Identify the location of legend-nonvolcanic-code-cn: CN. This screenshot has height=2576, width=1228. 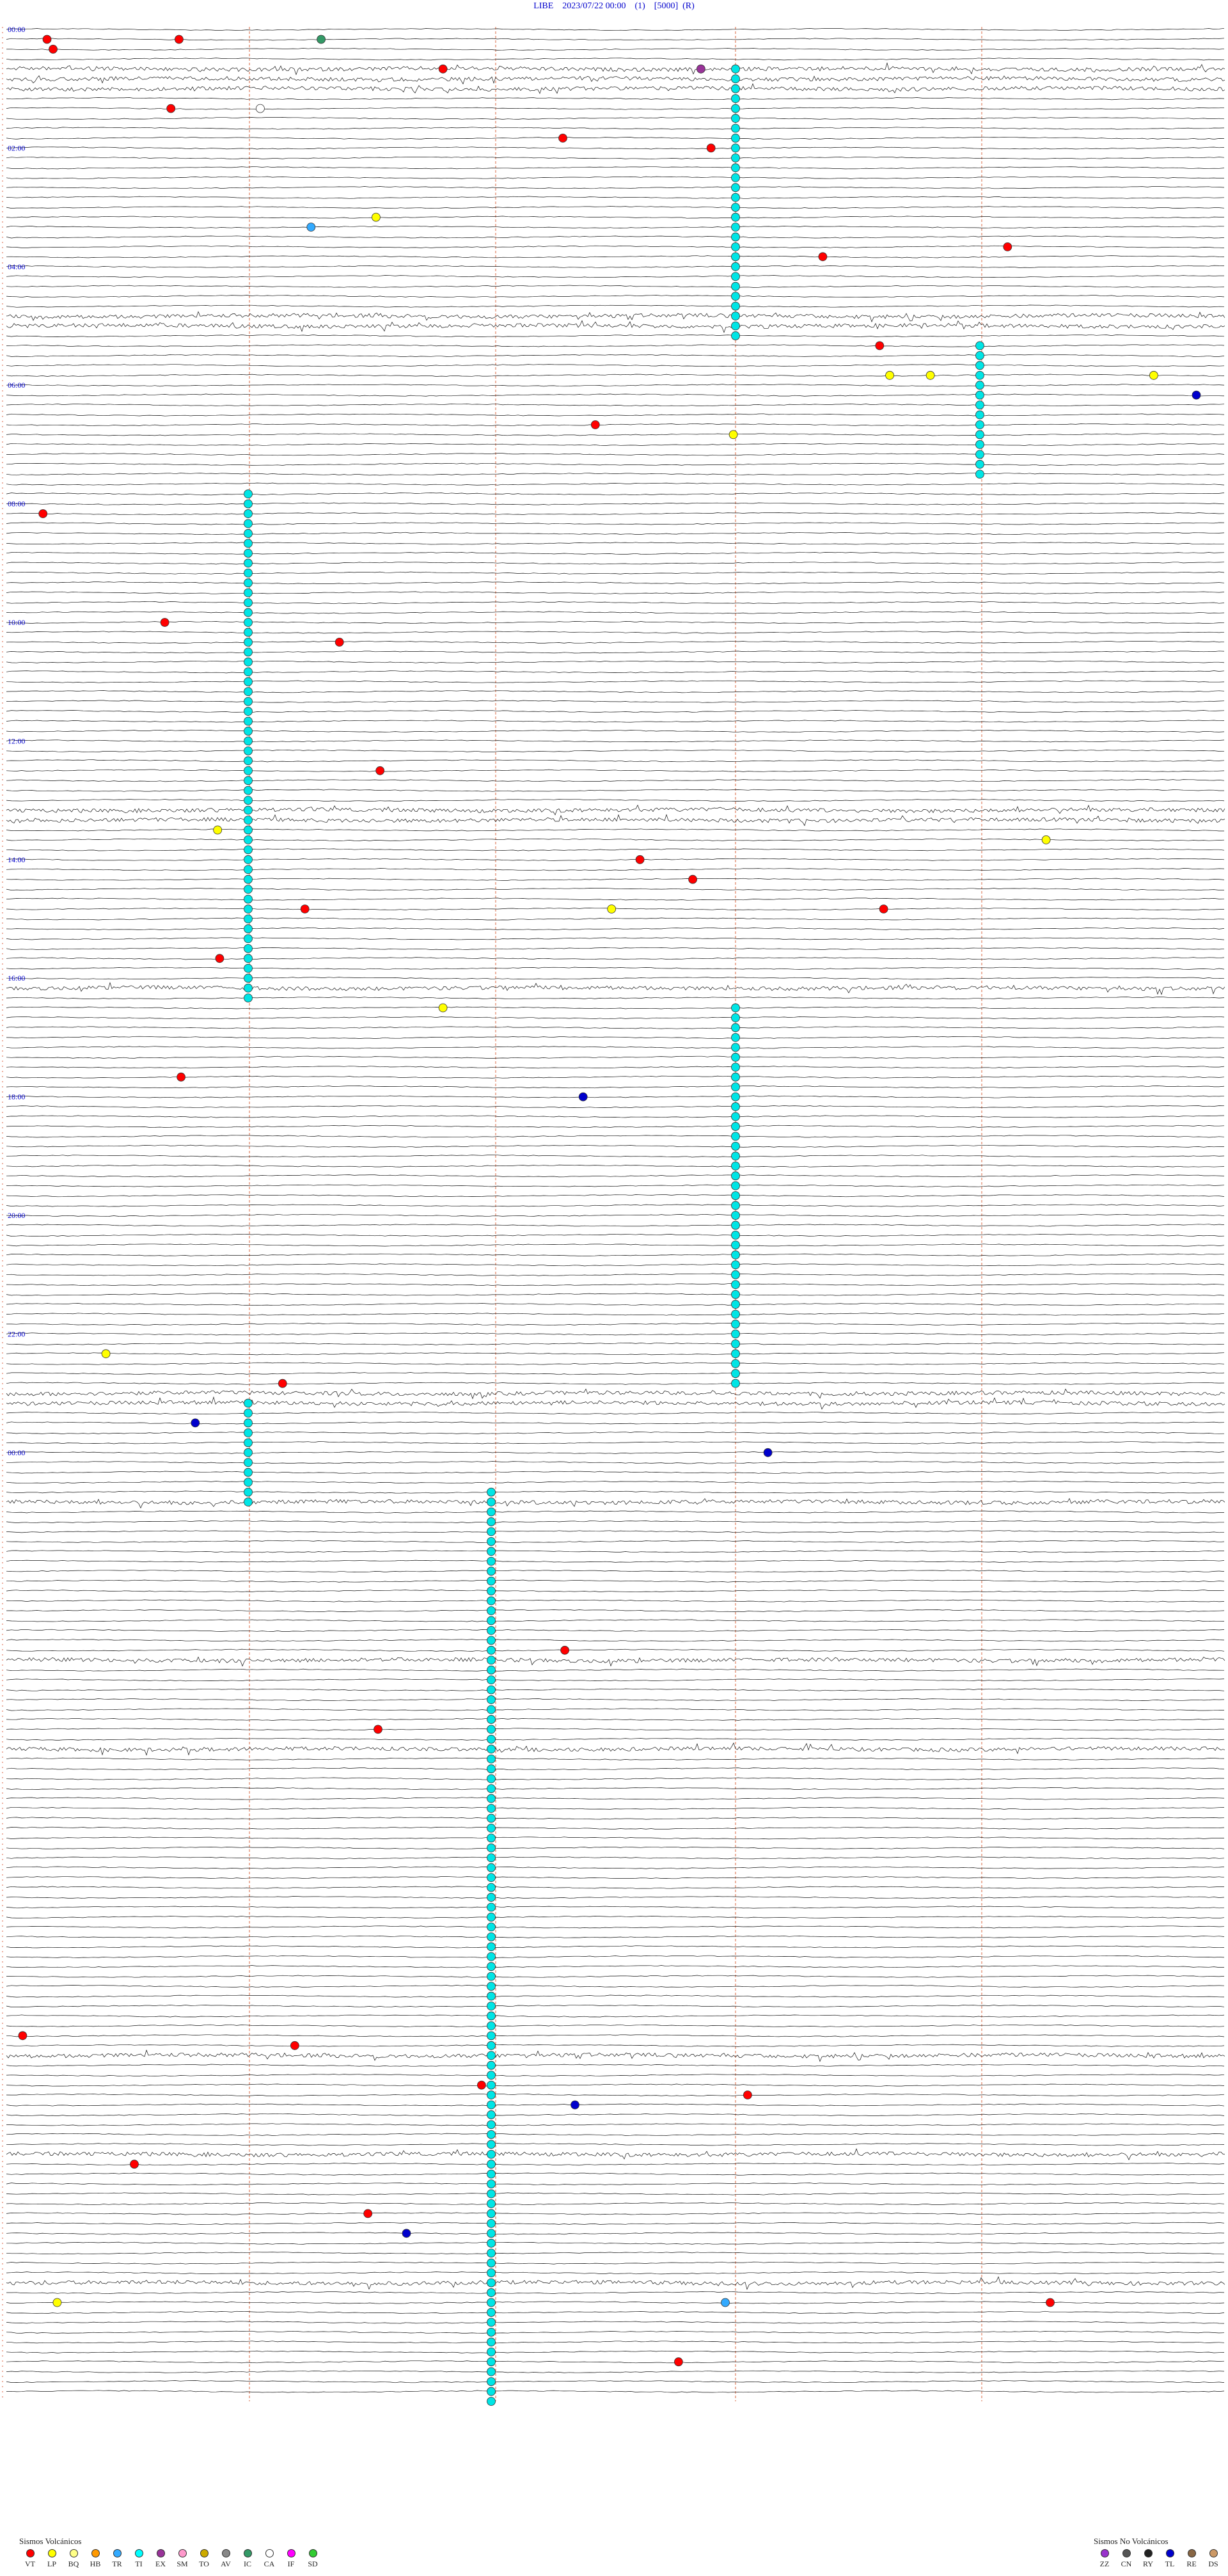
(1126, 2563).